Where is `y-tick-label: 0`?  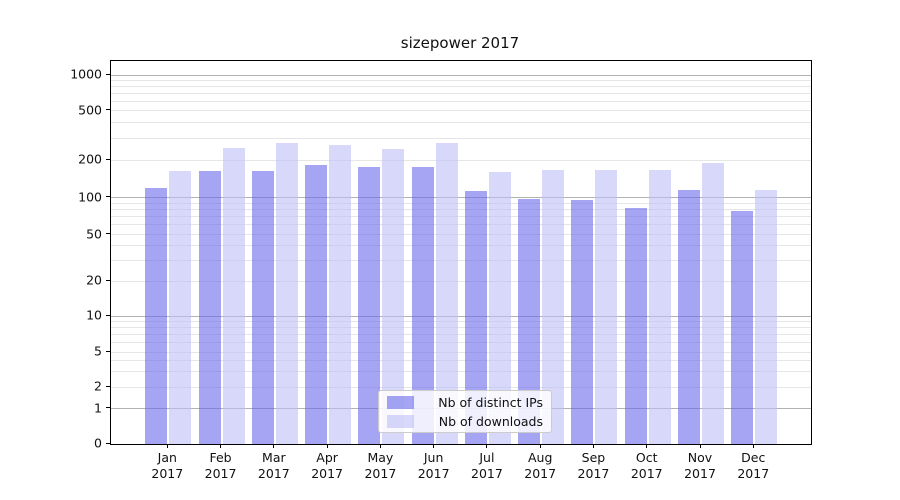 y-tick-label: 0 is located at coordinates (98, 443).